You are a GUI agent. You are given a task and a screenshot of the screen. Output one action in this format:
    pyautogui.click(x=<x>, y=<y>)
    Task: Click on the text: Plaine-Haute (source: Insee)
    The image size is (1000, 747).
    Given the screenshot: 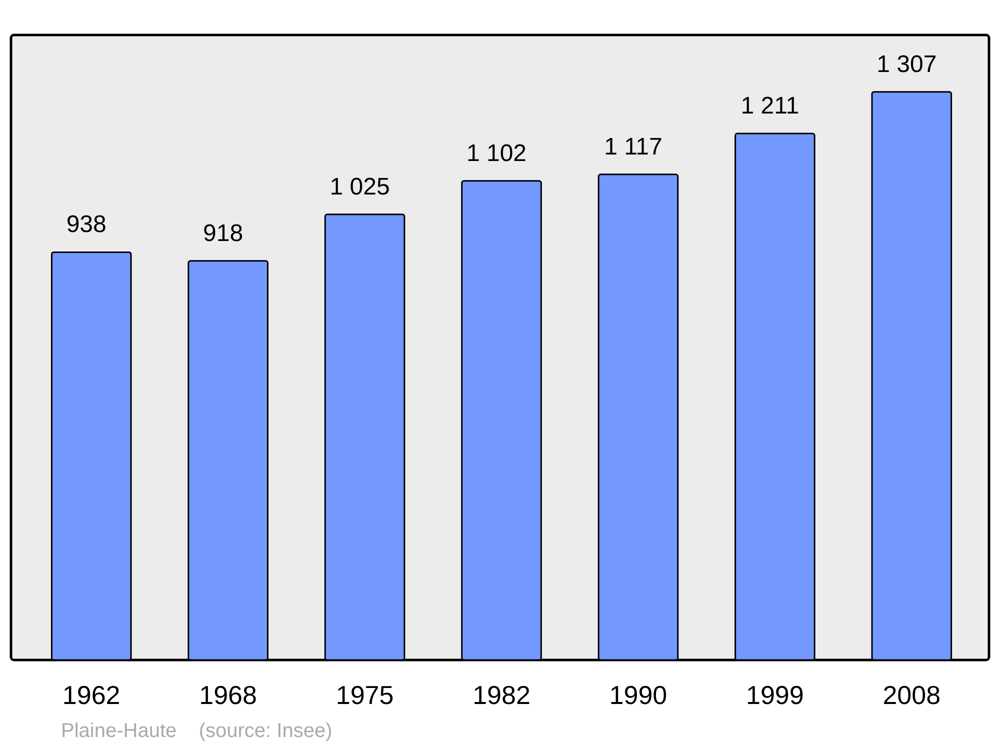 What is the action you would take?
    pyautogui.click(x=196, y=731)
    